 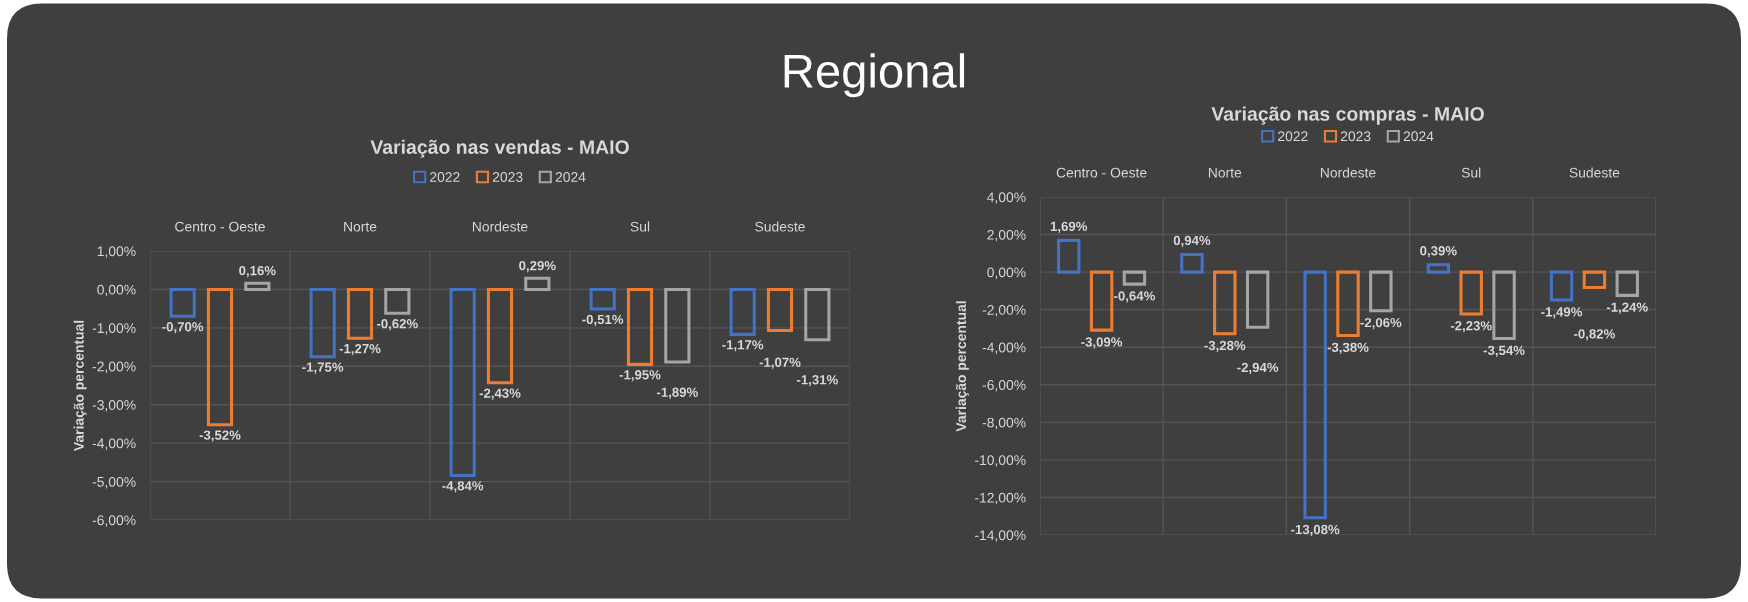 What do you see at coordinates (1471, 327) in the screenshot?
I see `data-label: -2,23%` at bounding box center [1471, 327].